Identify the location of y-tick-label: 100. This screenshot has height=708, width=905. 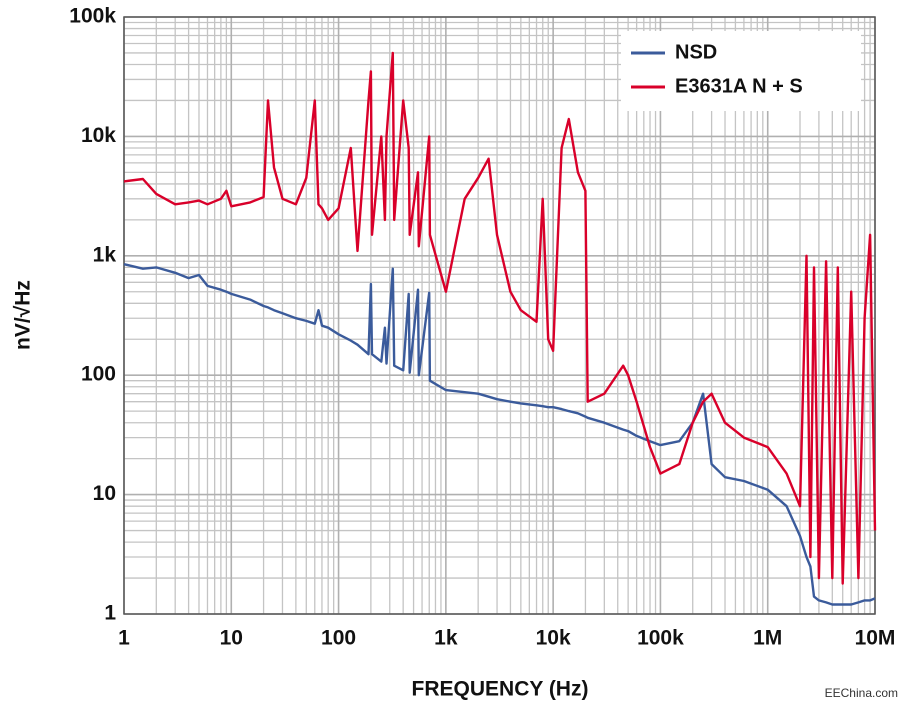
(98, 374).